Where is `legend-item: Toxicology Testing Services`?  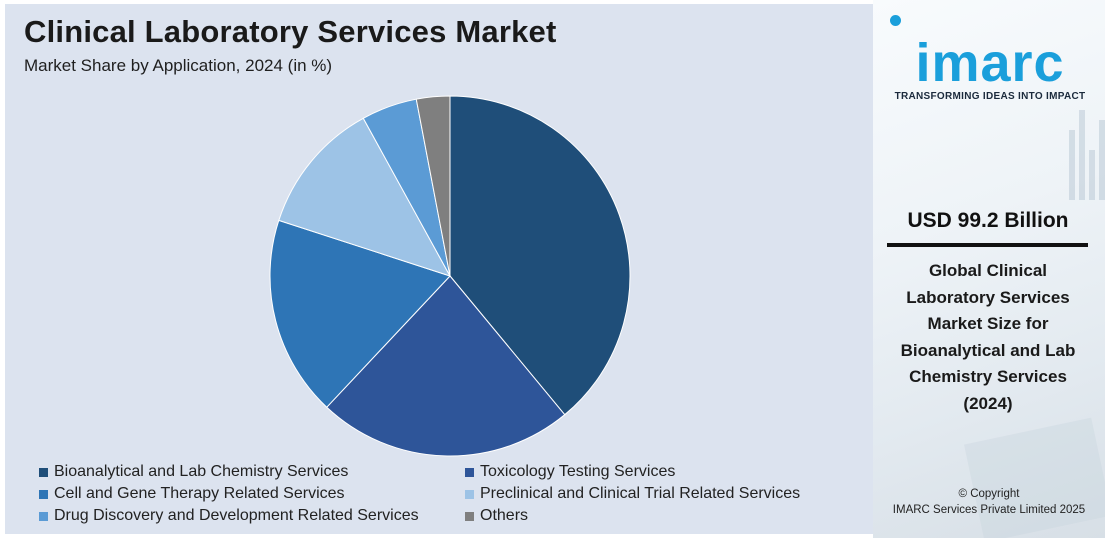 legend-item: Toxicology Testing Services is located at coordinates (665, 472).